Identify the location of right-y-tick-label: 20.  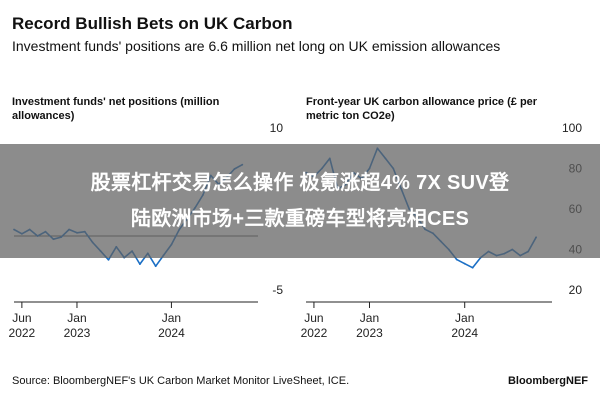
(576, 290).